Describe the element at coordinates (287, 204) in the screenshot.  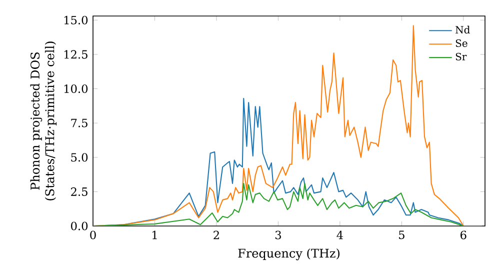
I see `line-series` at that location.